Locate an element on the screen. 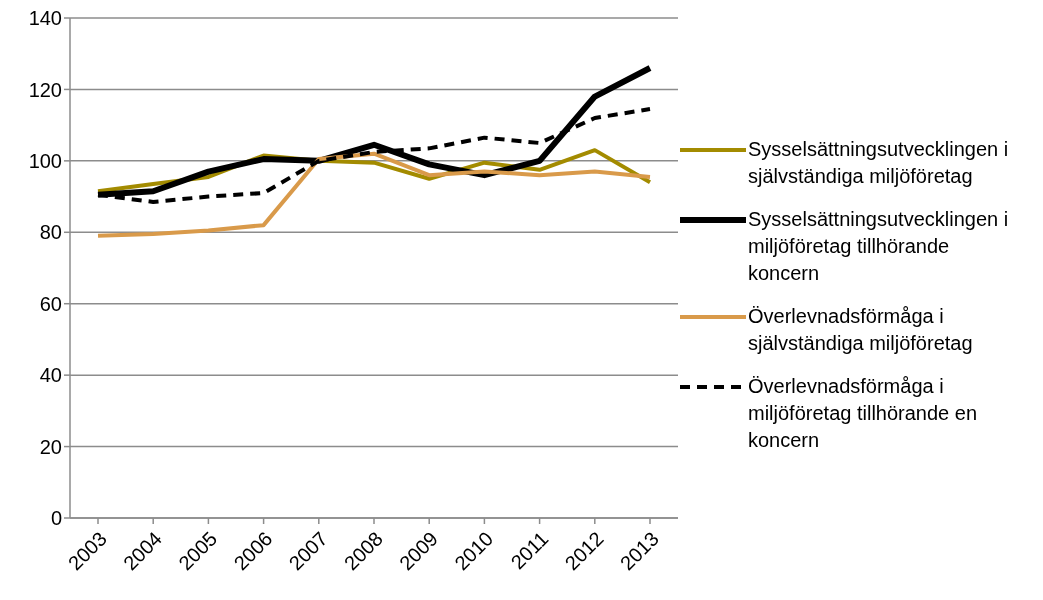 The width and height of the screenshot is (1043, 600). line-series is located at coordinates (374, 194).